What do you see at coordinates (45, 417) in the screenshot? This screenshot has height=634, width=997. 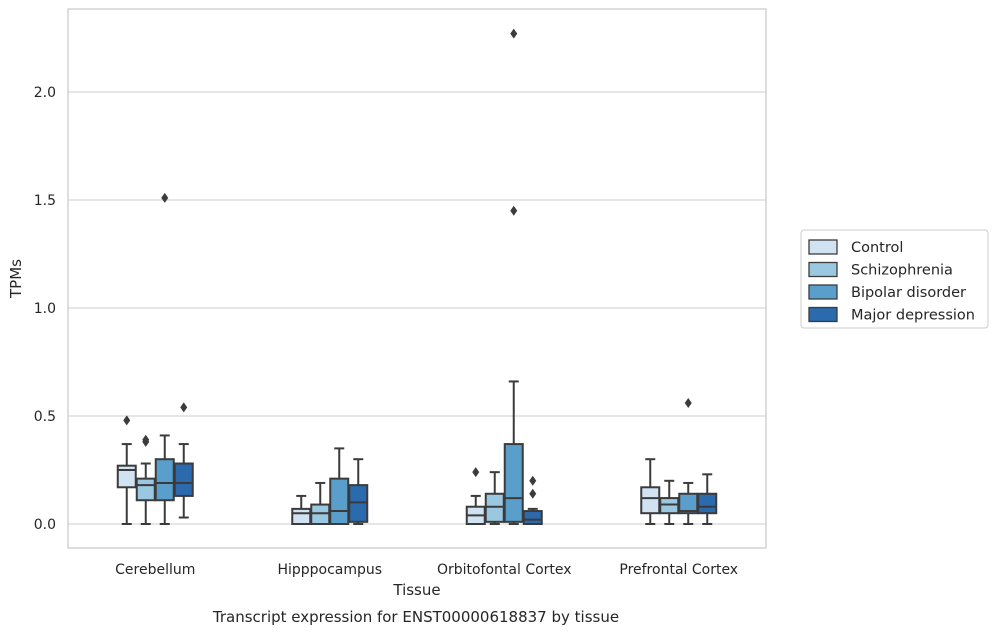 I see `y-tick-label: 0.5` at bounding box center [45, 417].